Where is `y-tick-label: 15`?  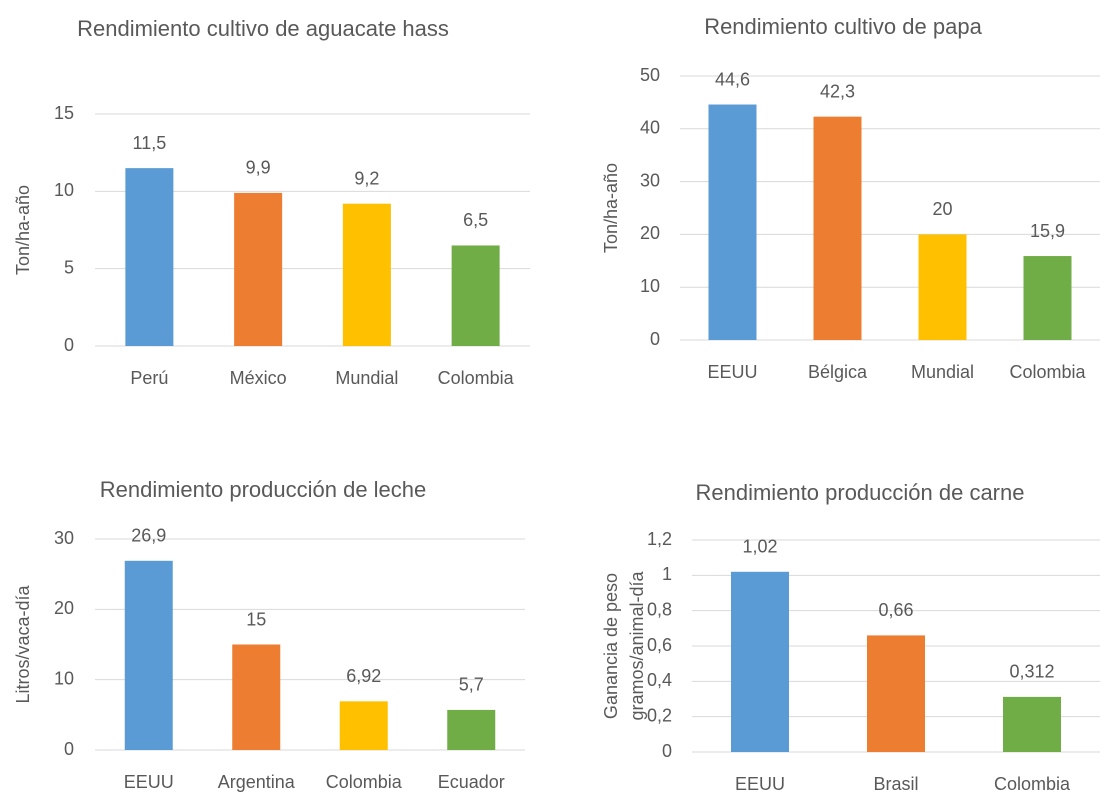 y-tick-label: 15 is located at coordinates (64, 113).